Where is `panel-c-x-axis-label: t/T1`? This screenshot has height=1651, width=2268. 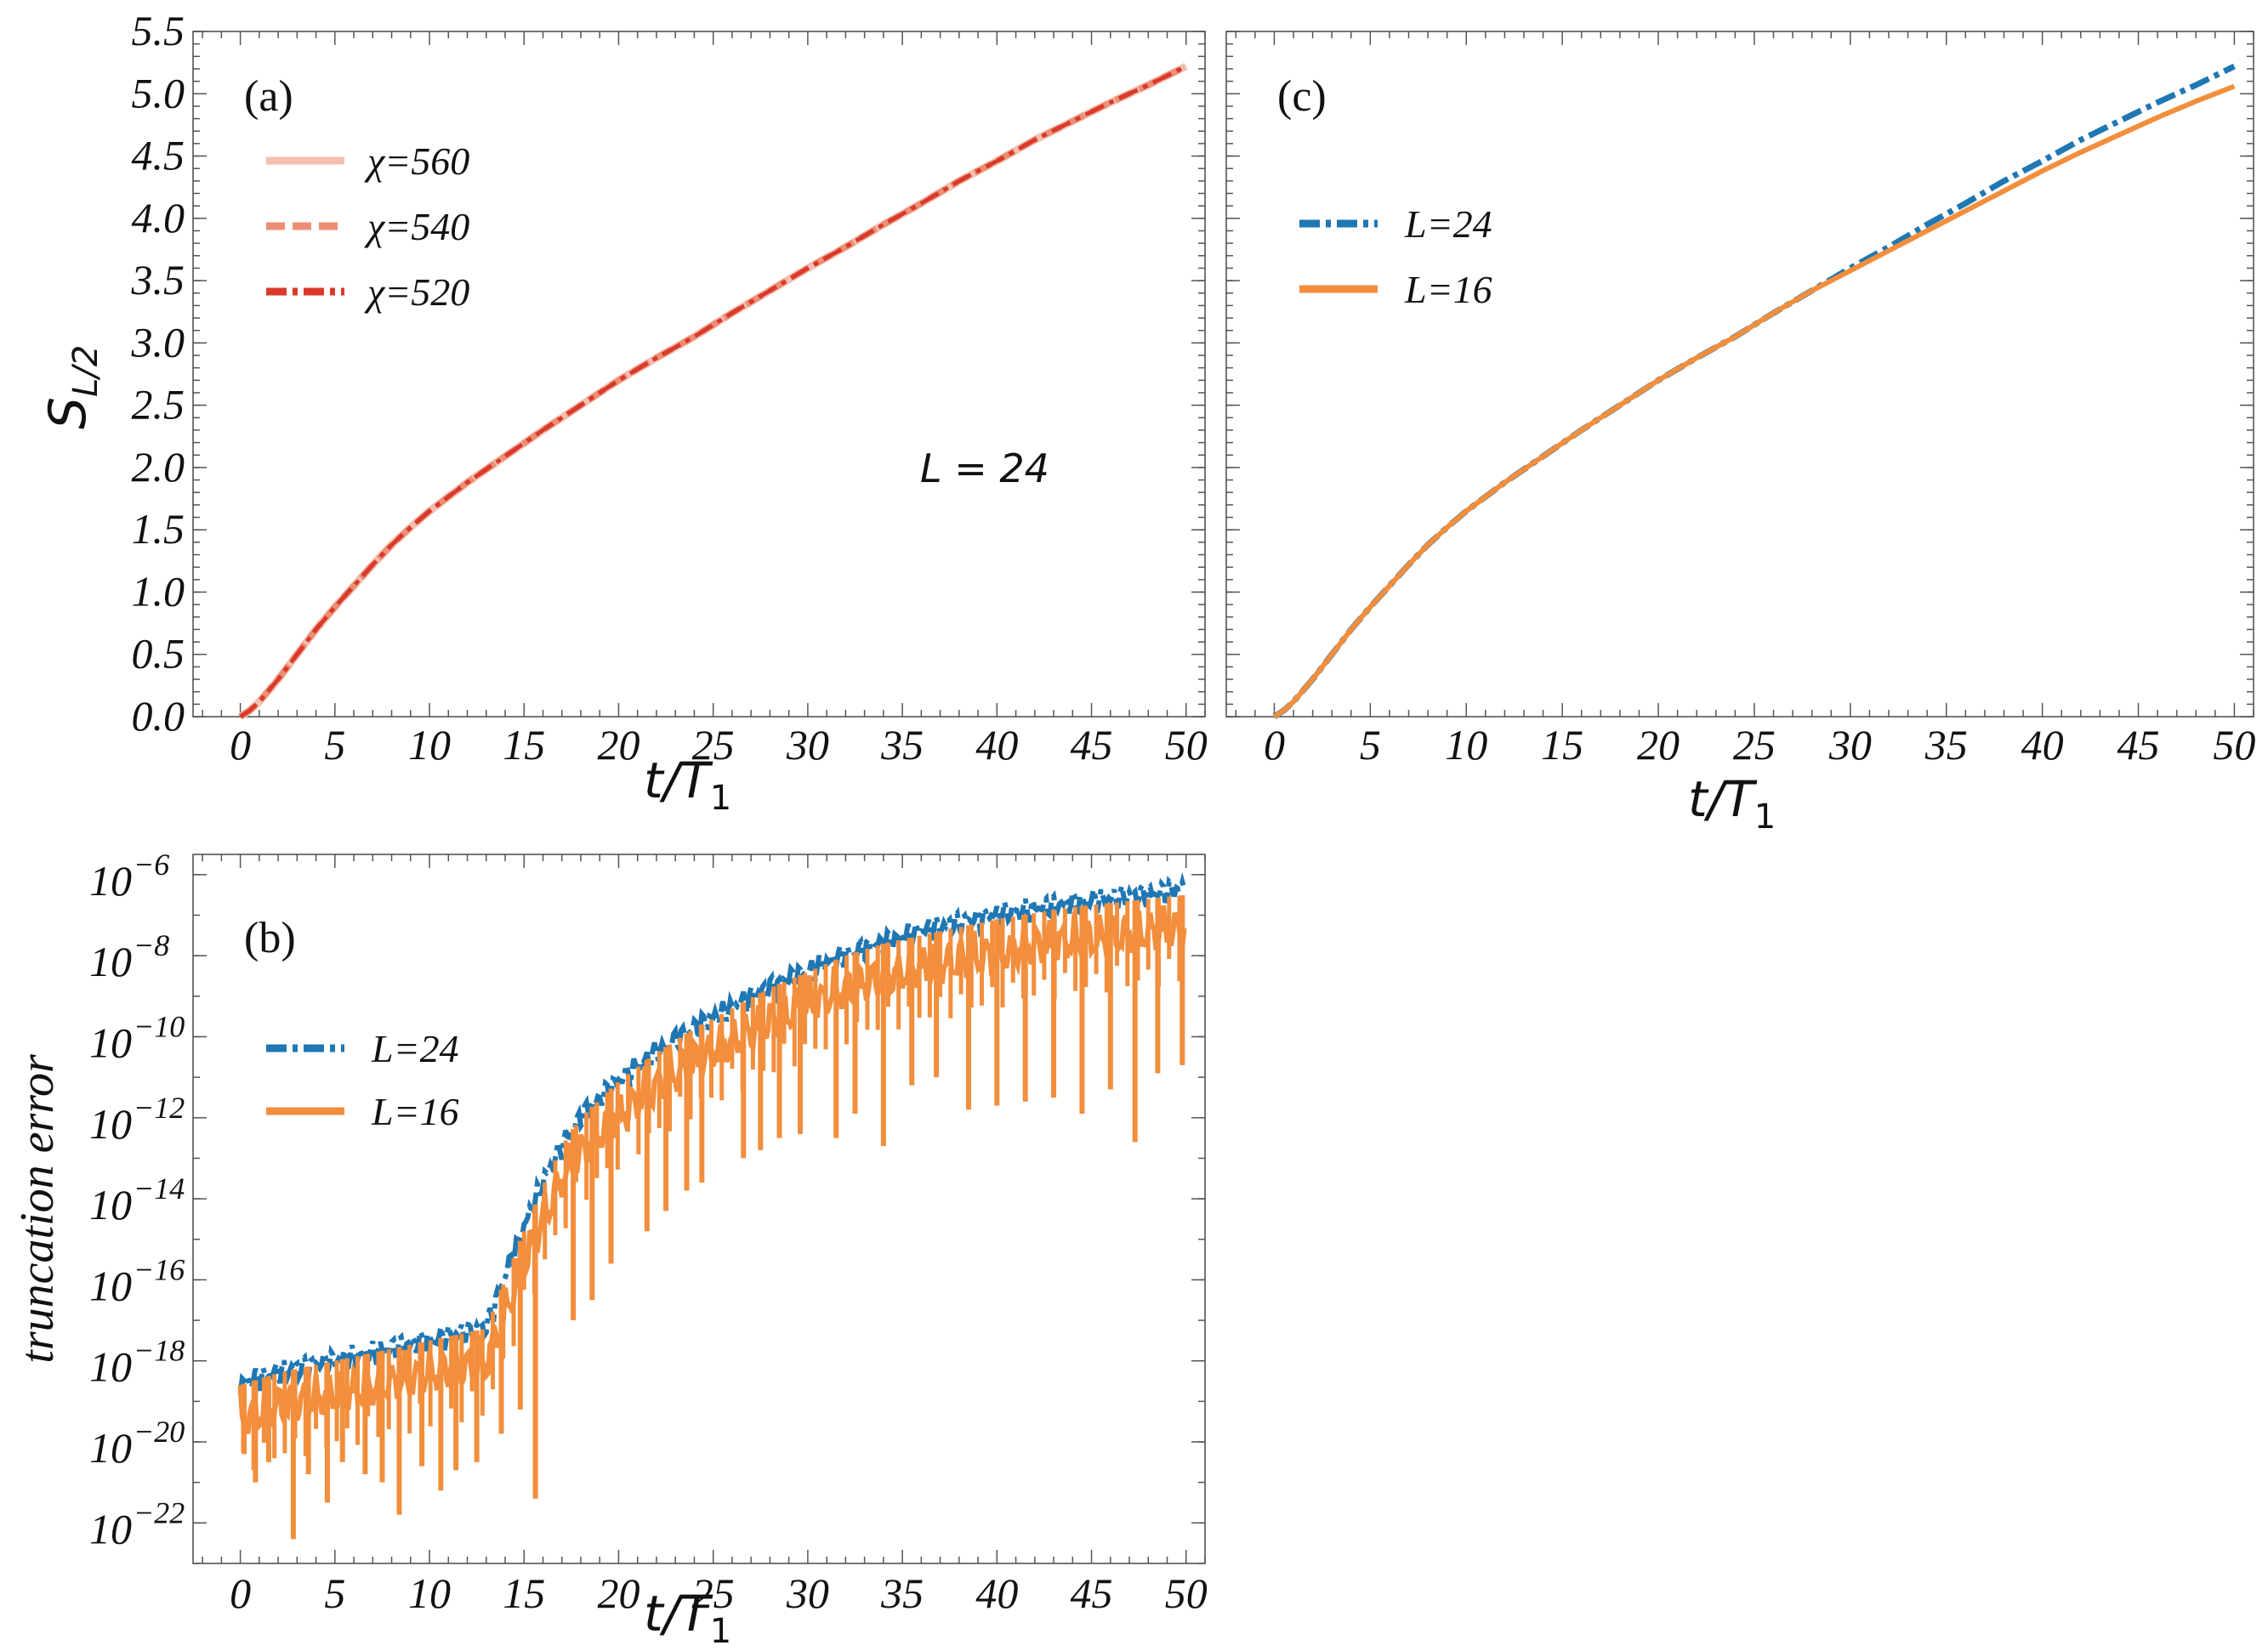
panel-c-x-axis-label: t/T1 is located at coordinates (1732, 803).